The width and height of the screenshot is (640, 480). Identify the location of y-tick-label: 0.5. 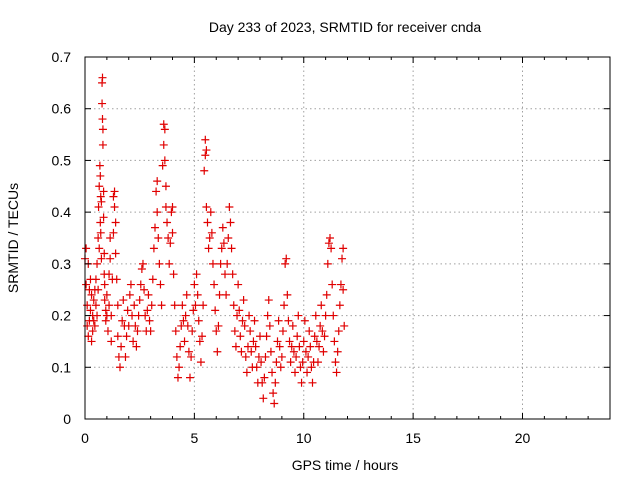
(62, 160).